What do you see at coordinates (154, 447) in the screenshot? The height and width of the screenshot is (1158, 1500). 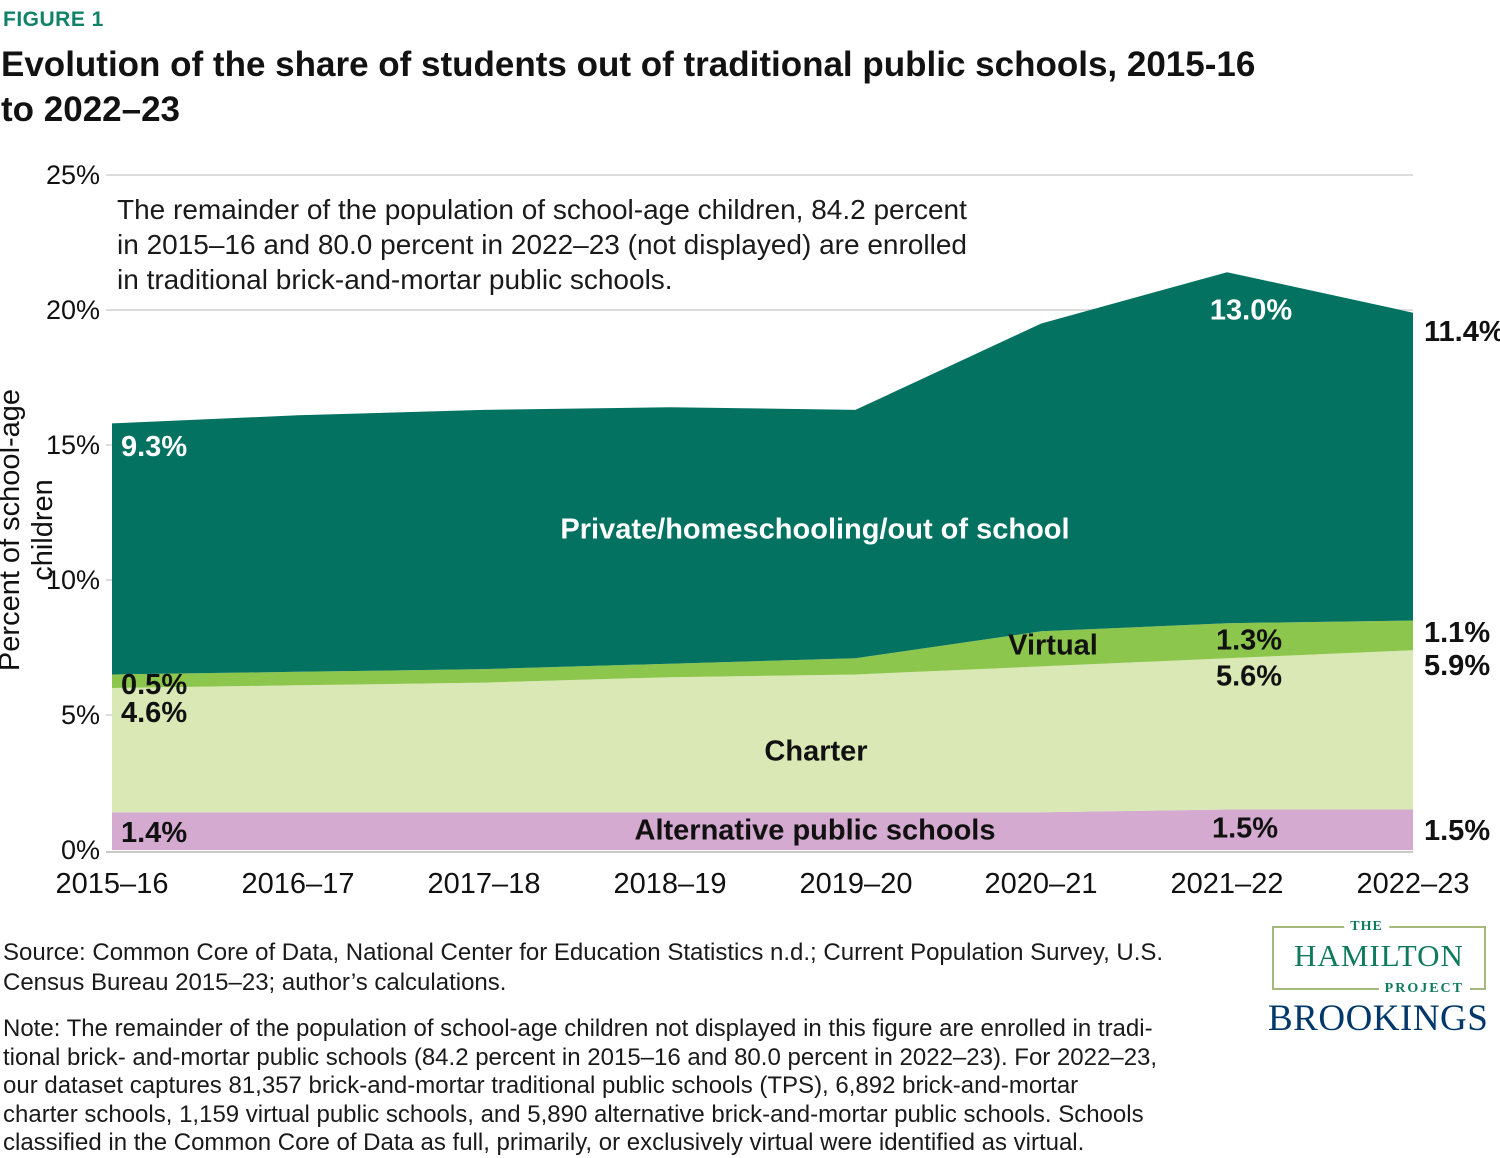 I see `value-label-private-2015: 9.3%` at bounding box center [154, 447].